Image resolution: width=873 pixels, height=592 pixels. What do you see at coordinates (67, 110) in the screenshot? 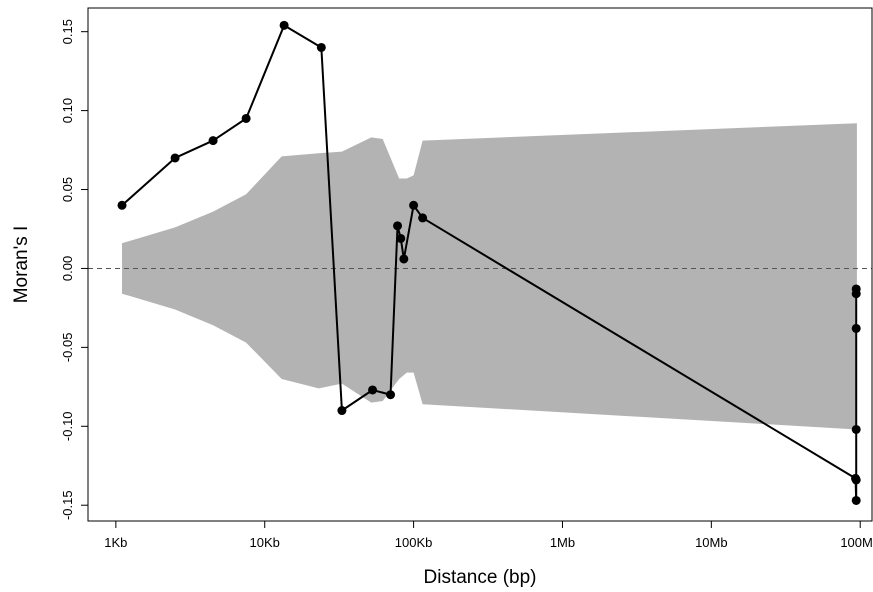
I see `y-tick-label: 0.10` at bounding box center [67, 110].